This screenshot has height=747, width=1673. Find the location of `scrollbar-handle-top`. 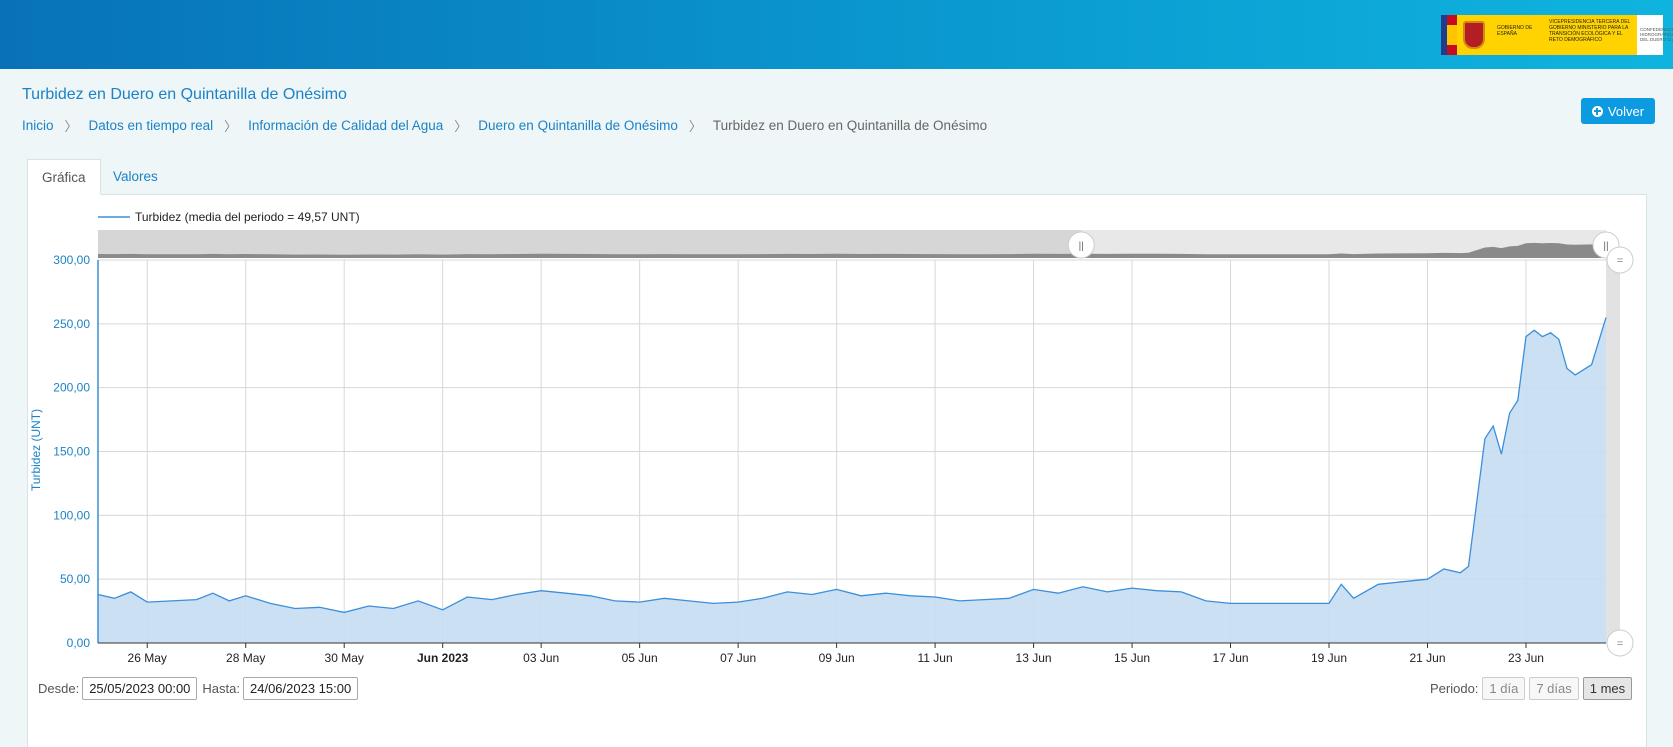

scrollbar-handle-top is located at coordinates (1620, 260).